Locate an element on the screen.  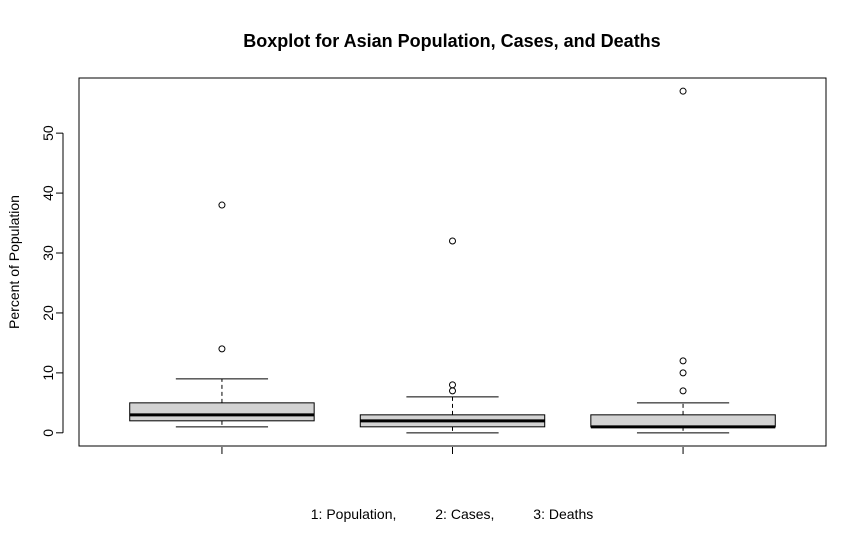
x-axis-caption: 1: Population, 2: Cases, 3: Deaths is located at coordinates (452, 514).